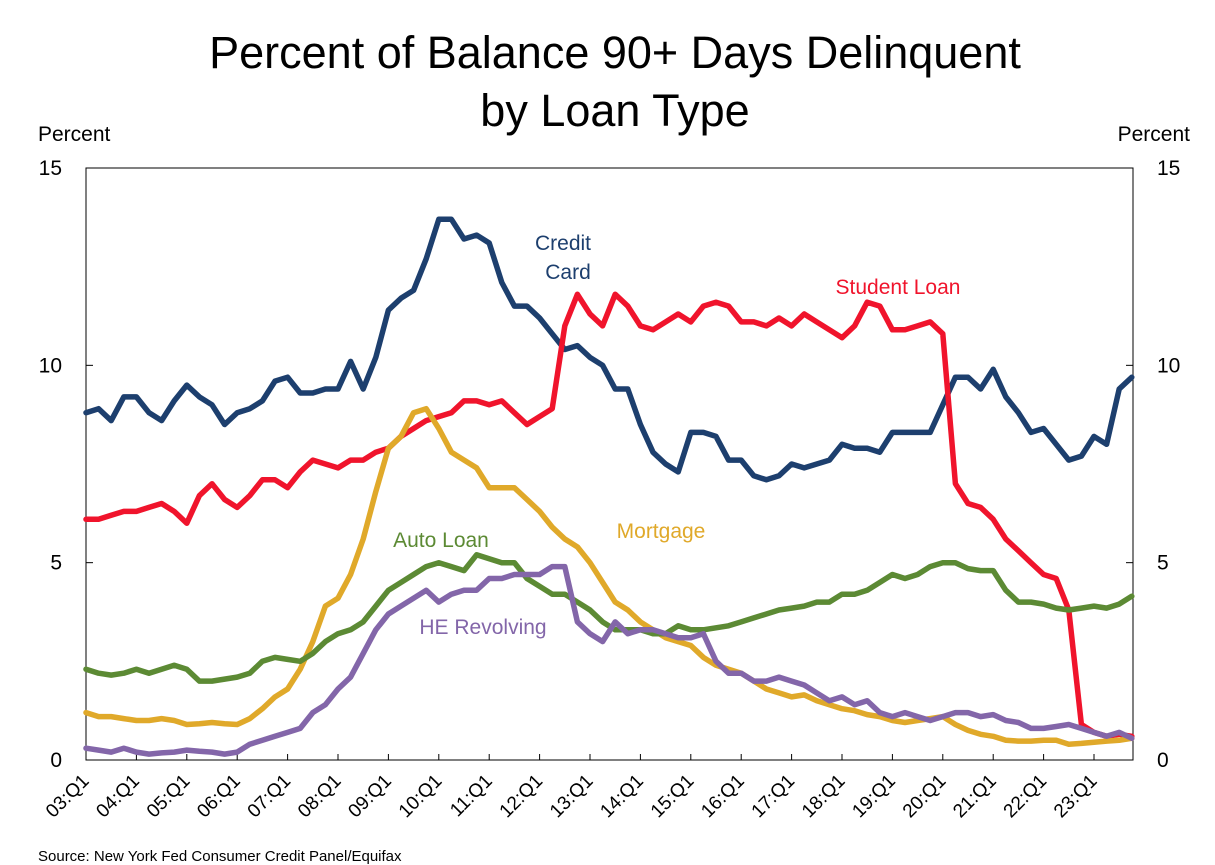 The width and height of the screenshot is (1215, 865). What do you see at coordinates (218, 796) in the screenshot?
I see `x-tick-label: 06:Q1` at bounding box center [218, 796].